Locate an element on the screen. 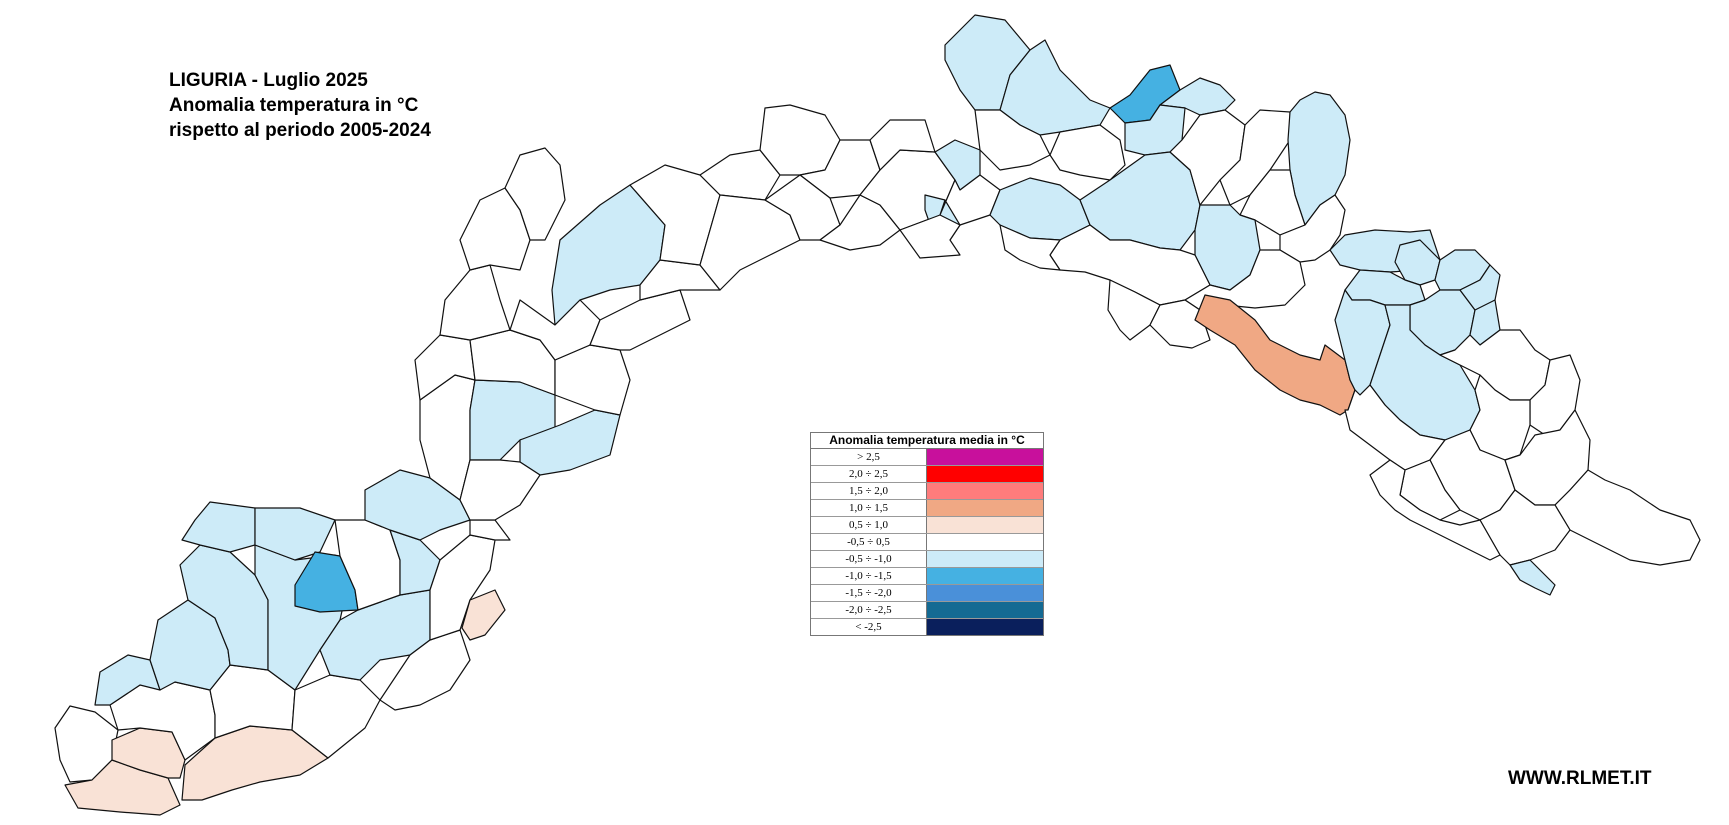  legend-class-label: -0,5 ÷ 0,5 is located at coordinates (869, 542).